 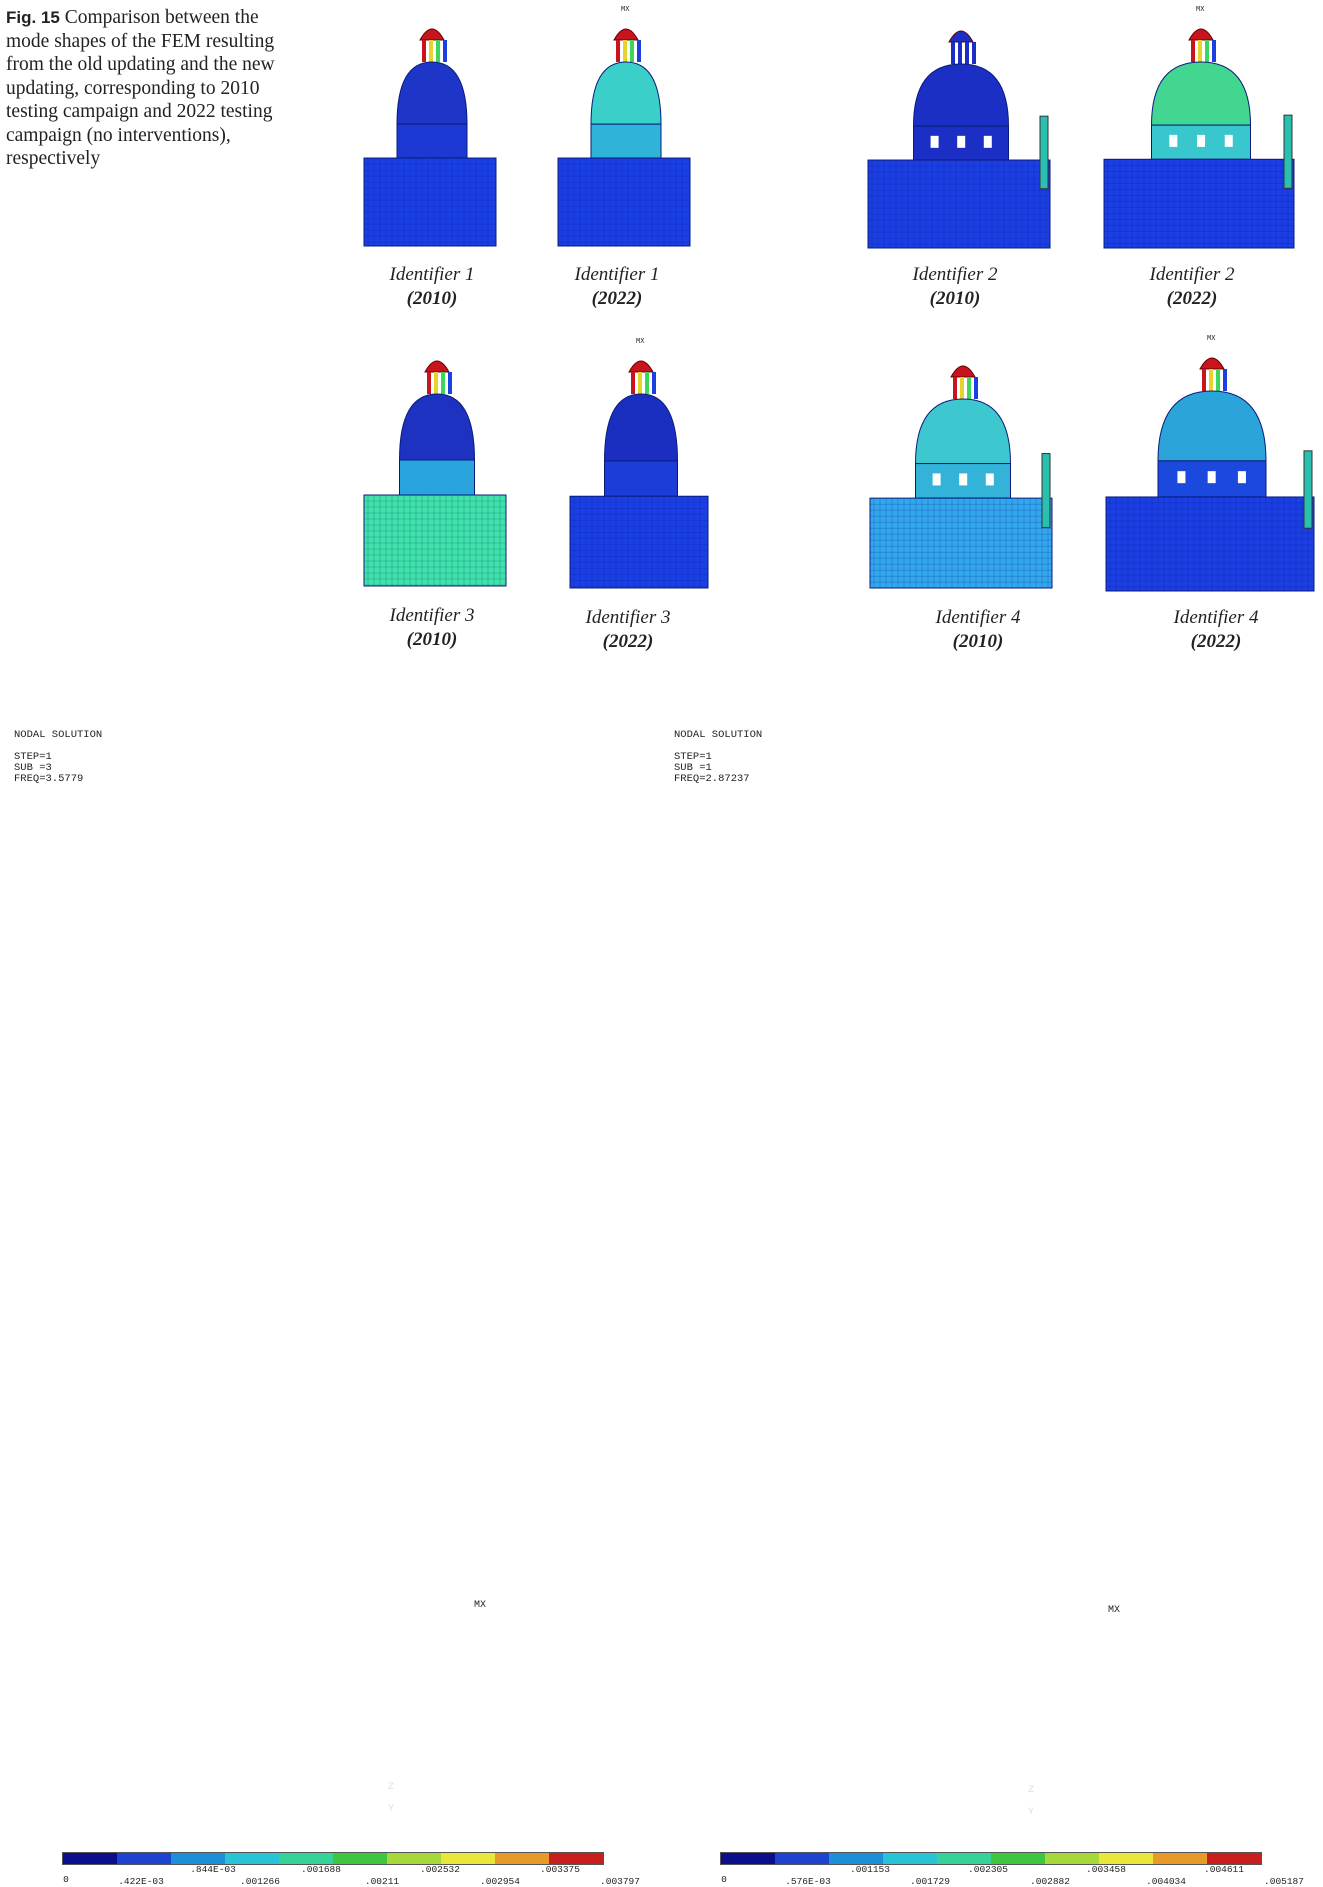 I want to click on panel-header: NODAL SOLUTION STEP=1 SUB =3 FREQ=3.5779, so click(x=58, y=752).